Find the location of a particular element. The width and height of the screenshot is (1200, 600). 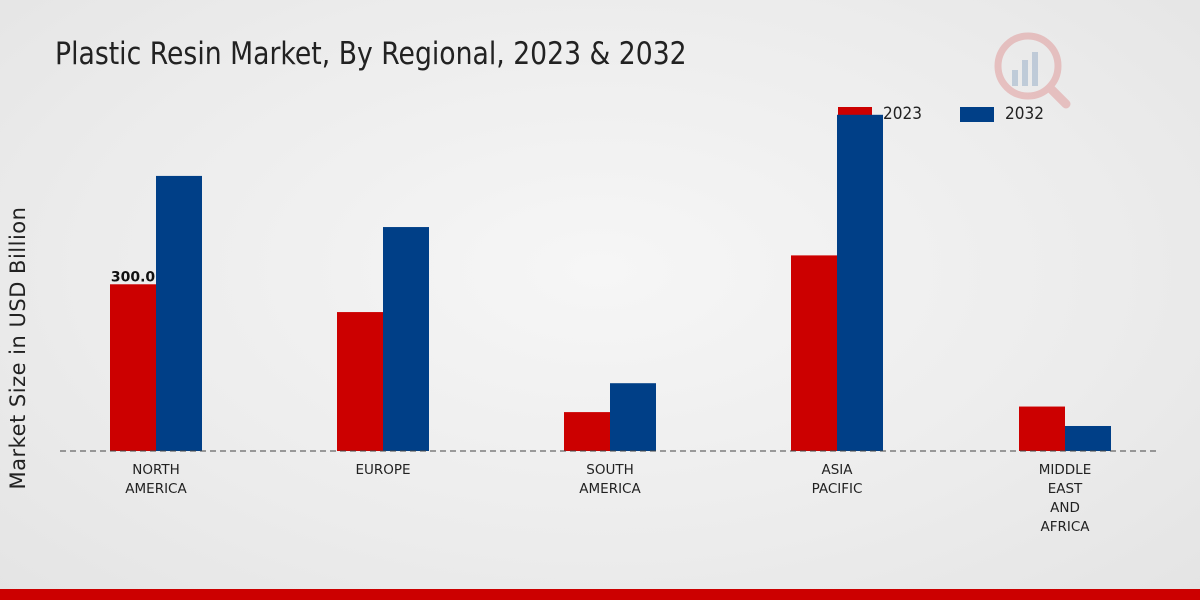

legend-swatch-2032 is located at coordinates (977, 114).